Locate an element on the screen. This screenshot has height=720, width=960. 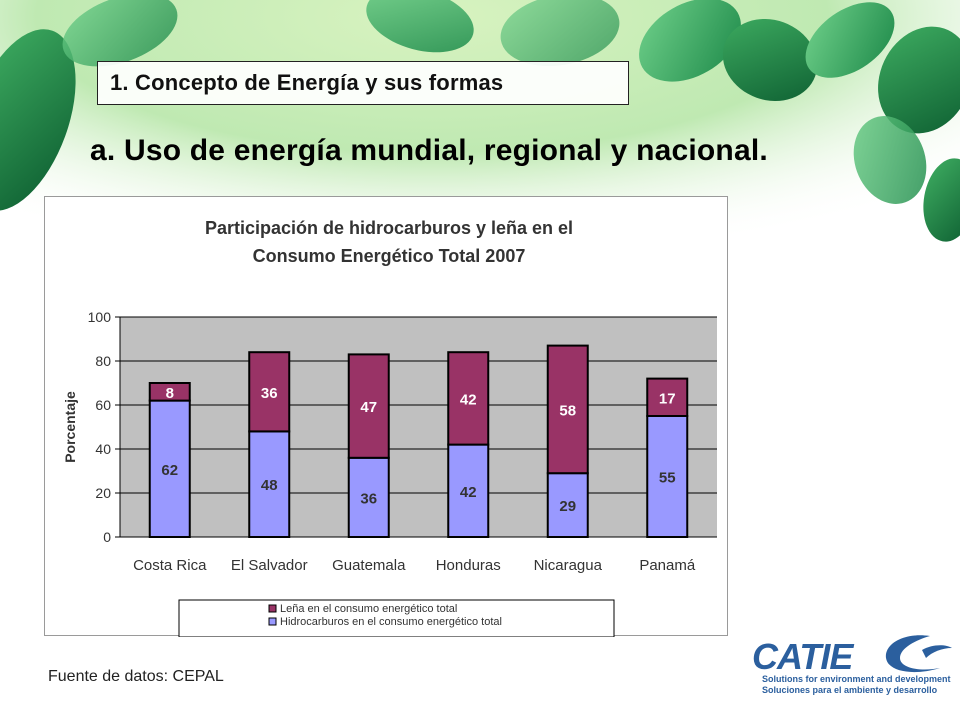
data-label: 58 is located at coordinates (567, 410).